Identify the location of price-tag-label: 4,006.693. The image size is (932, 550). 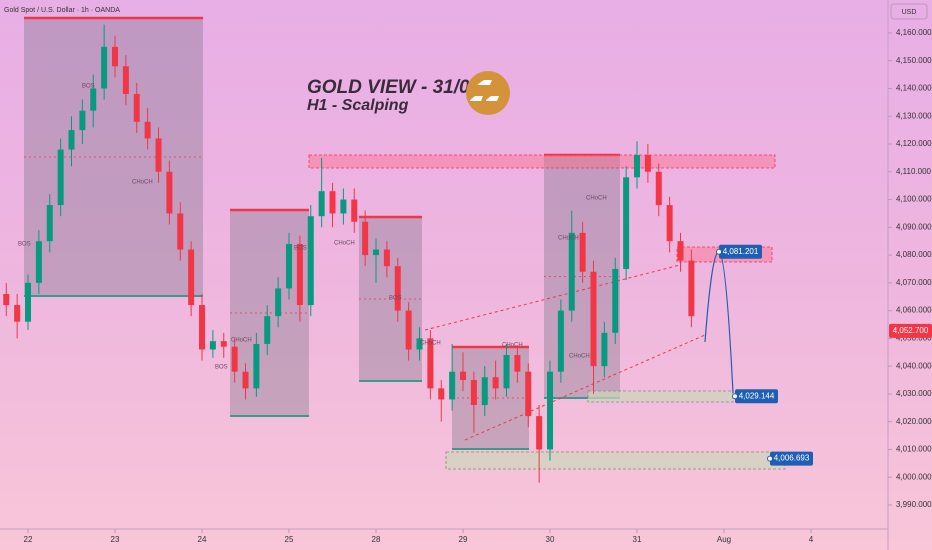
(792, 458).